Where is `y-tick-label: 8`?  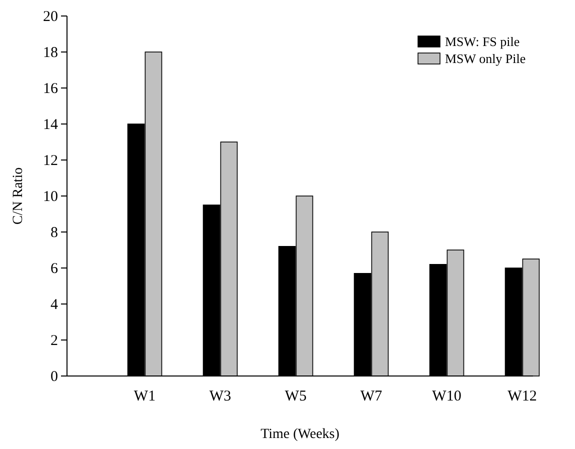
y-tick-label: 8 is located at coordinates (54, 232).